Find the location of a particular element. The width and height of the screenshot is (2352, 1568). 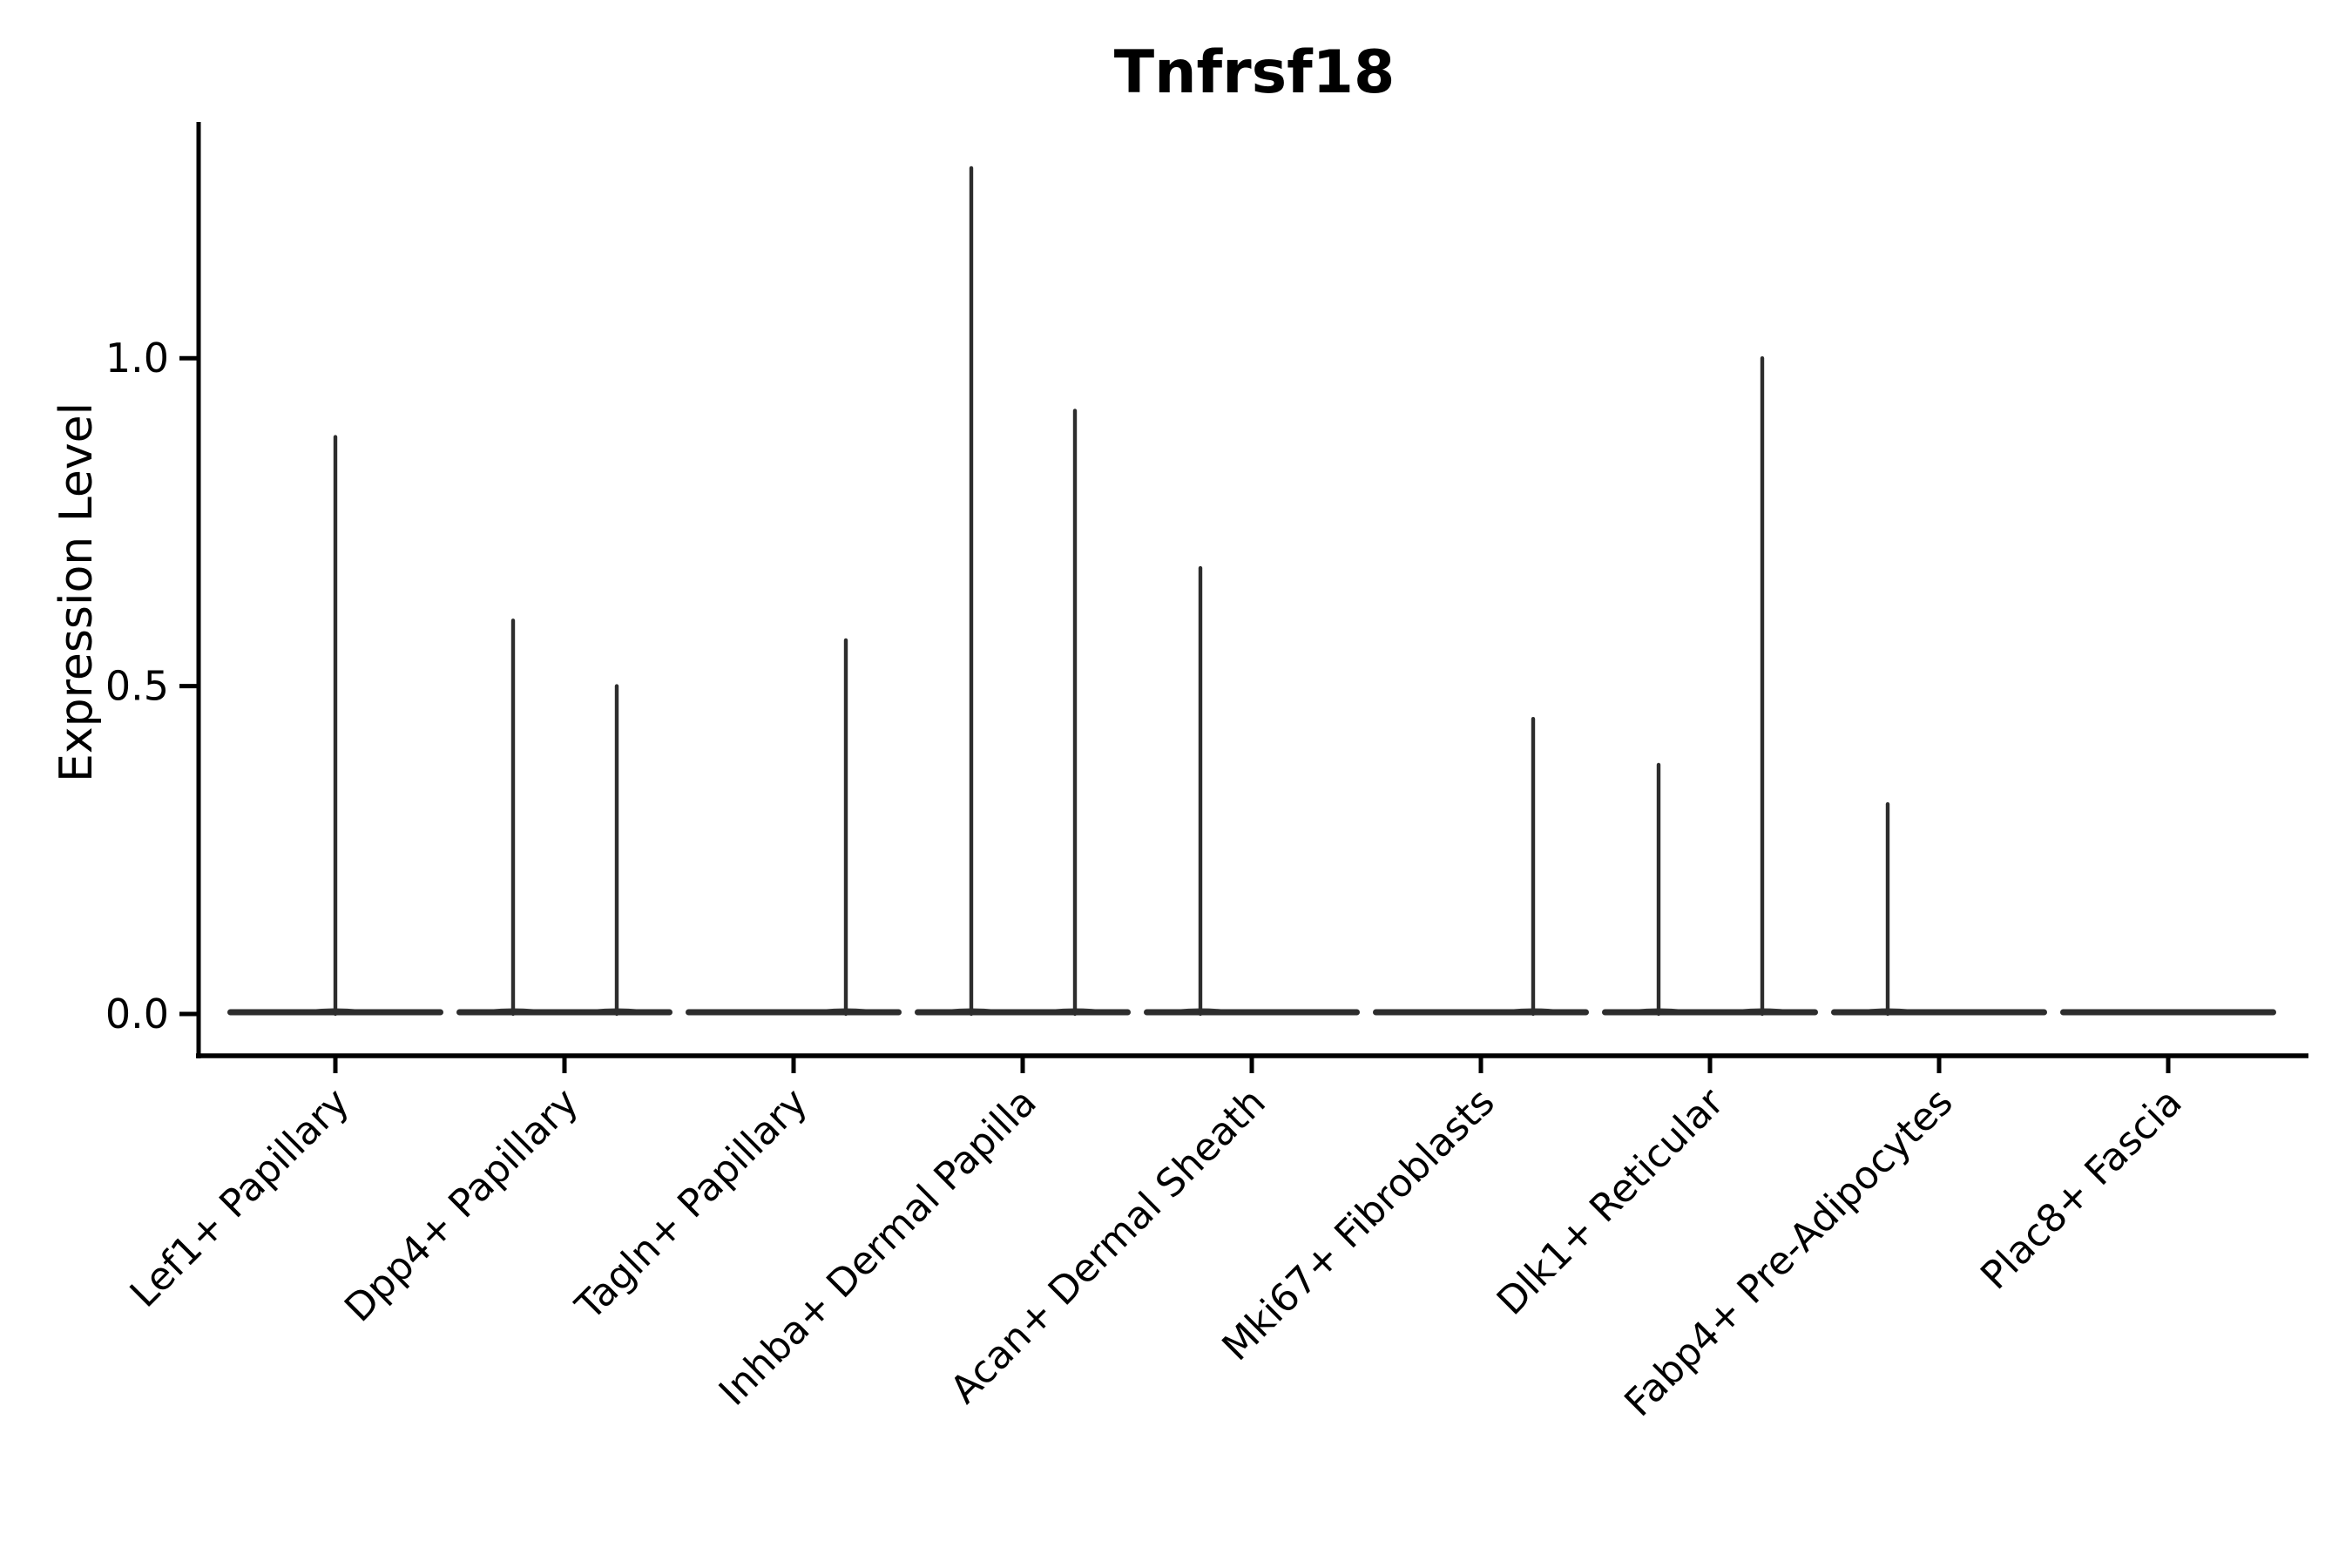

y-axis-label: Expression Level is located at coordinates (77, 592).